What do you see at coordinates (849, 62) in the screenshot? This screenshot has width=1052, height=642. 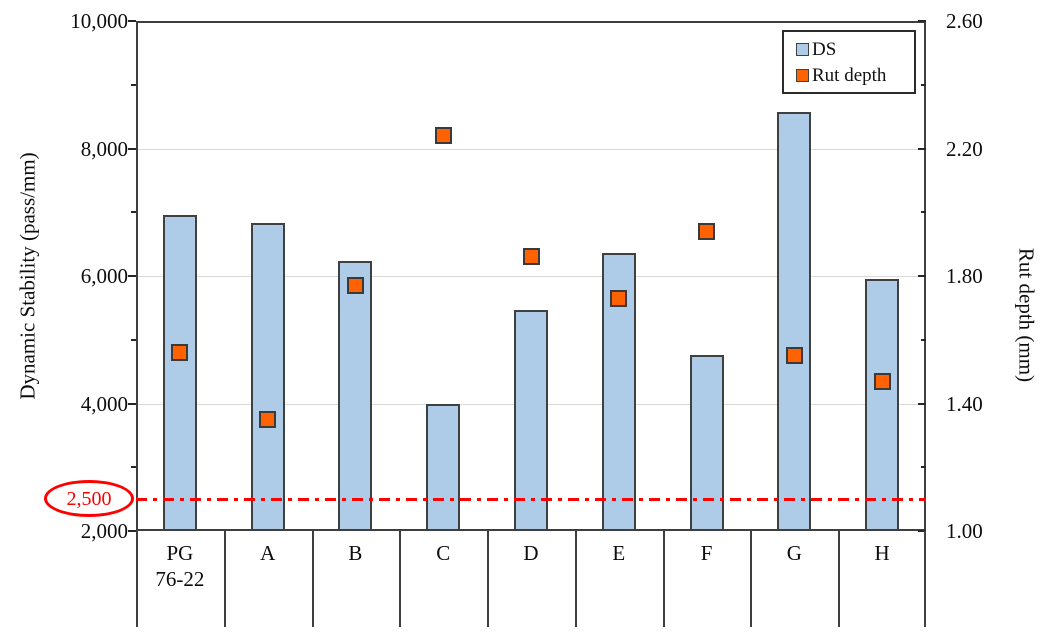 I see `legend: DS Rut depth` at bounding box center [849, 62].